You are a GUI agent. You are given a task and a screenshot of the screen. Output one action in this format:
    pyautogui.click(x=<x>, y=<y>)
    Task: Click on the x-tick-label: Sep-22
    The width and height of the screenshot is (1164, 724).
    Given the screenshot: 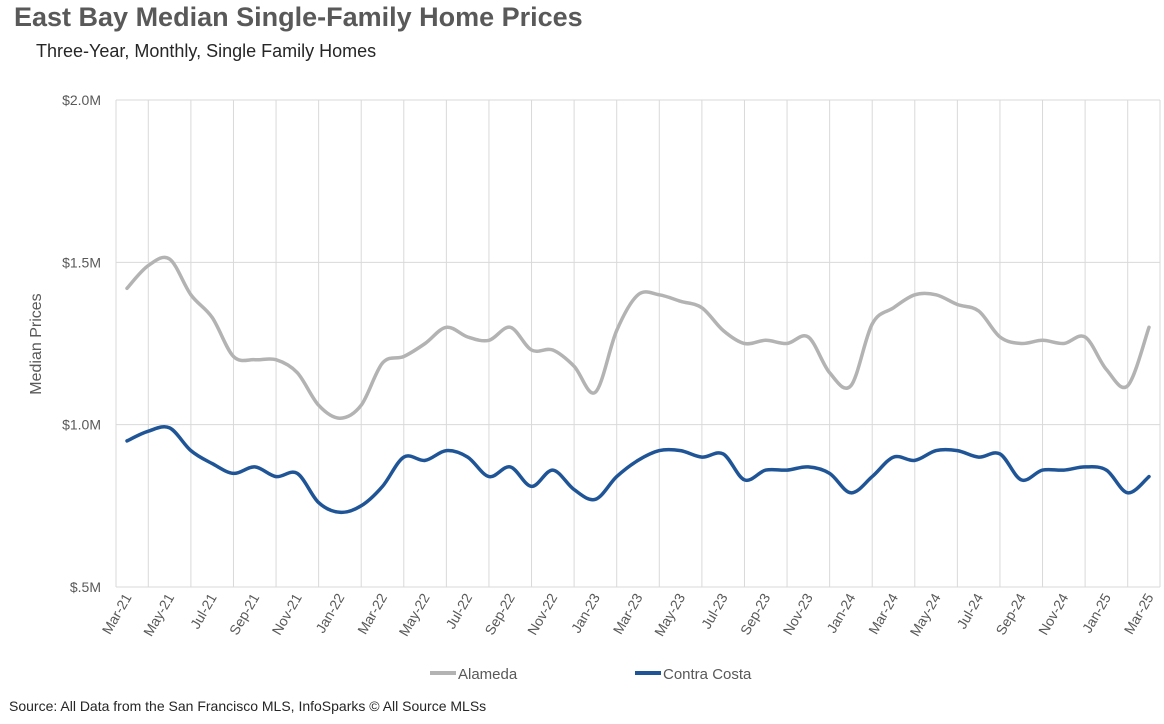 What is the action you would take?
    pyautogui.click(x=499, y=613)
    